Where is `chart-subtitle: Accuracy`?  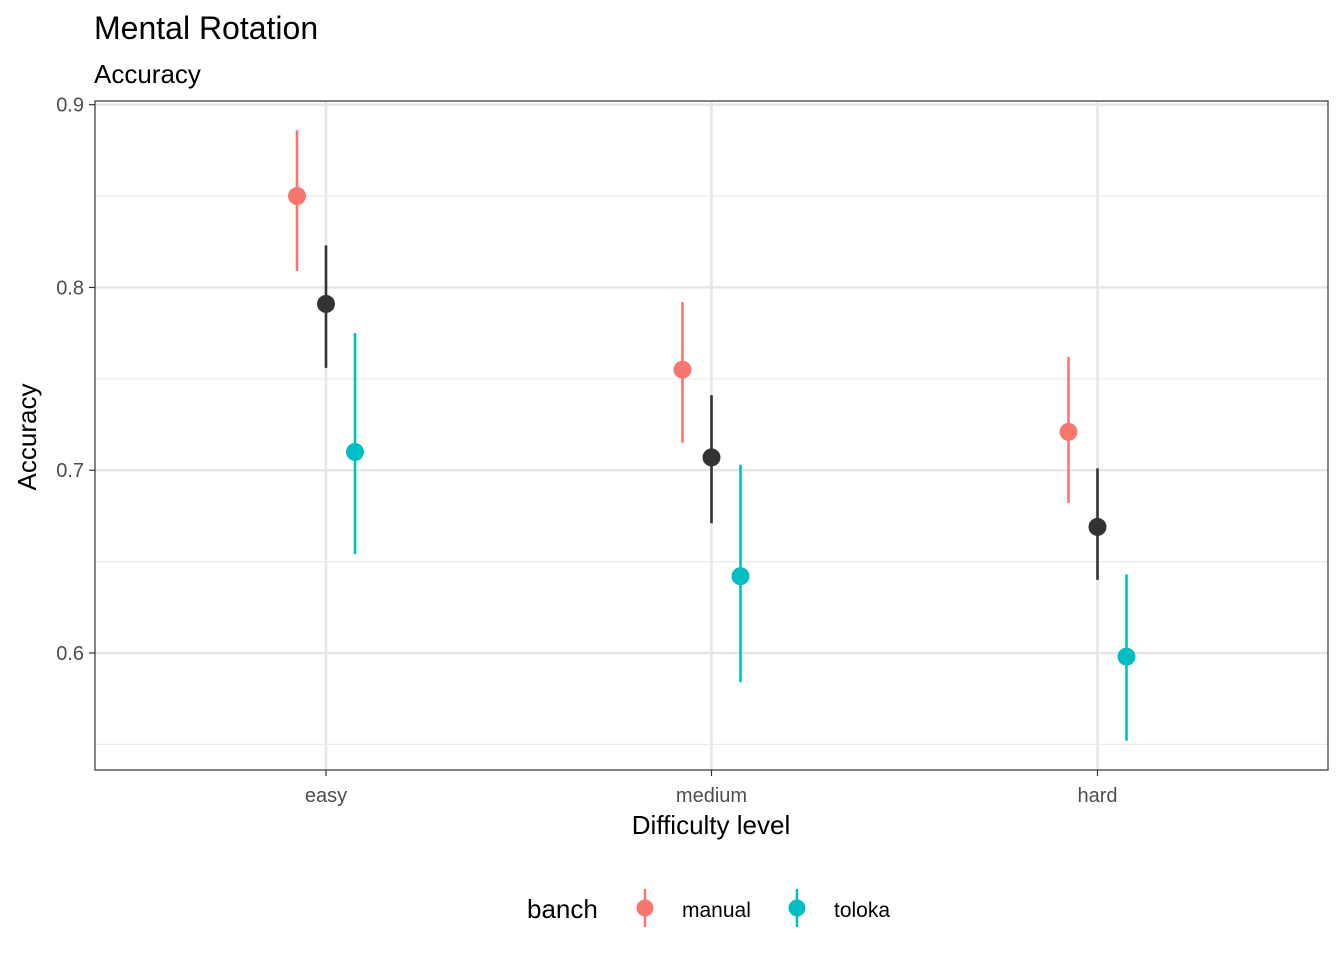
chart-subtitle: Accuracy is located at coordinates (147, 74).